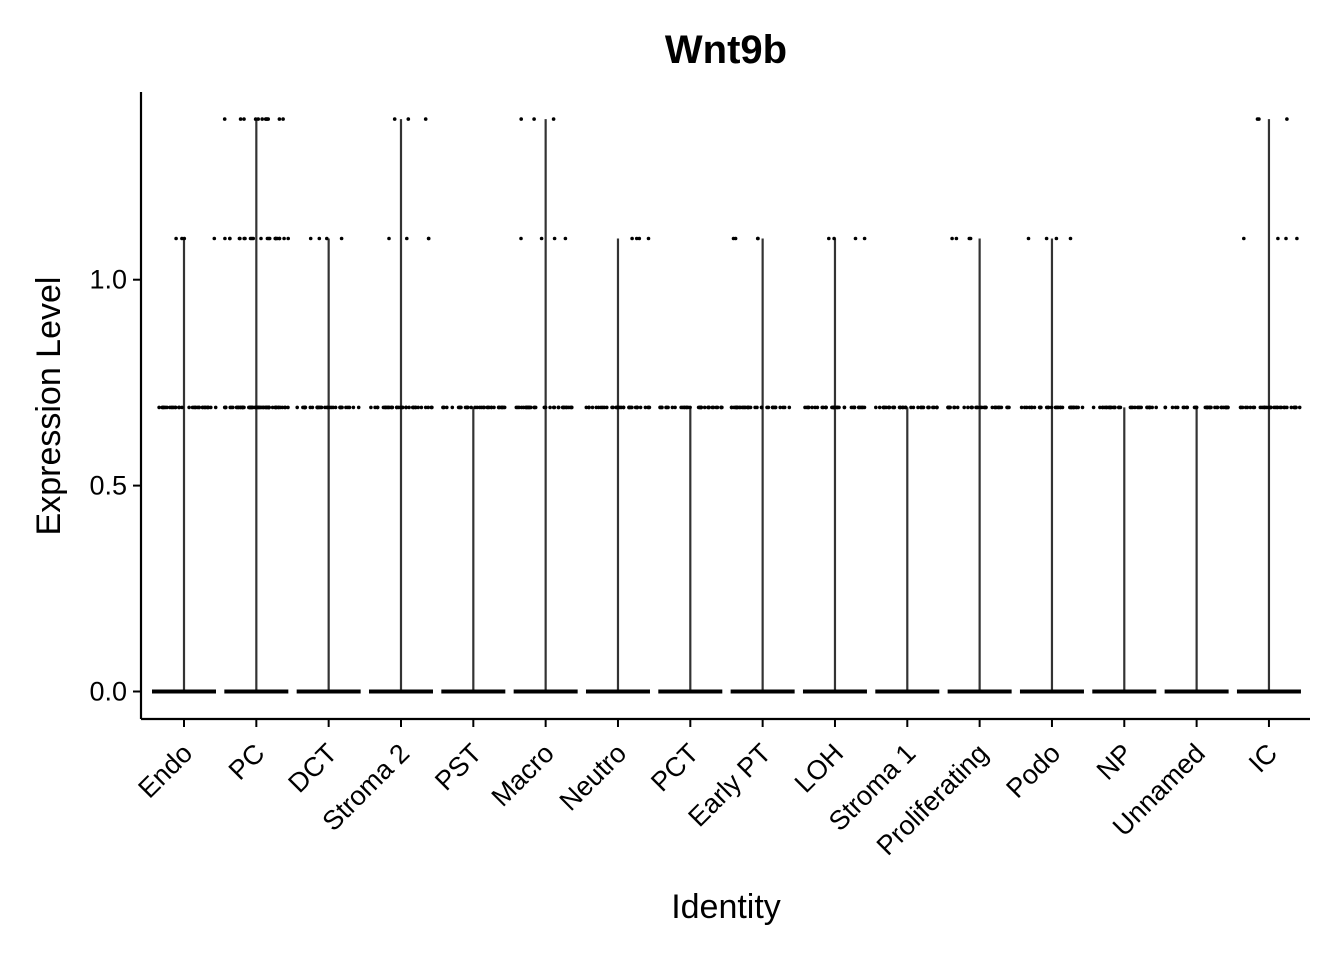 The height and width of the screenshot is (960, 1344). Describe the element at coordinates (593, 777) in the screenshot. I see `x-tick-label: Neutro` at that location.